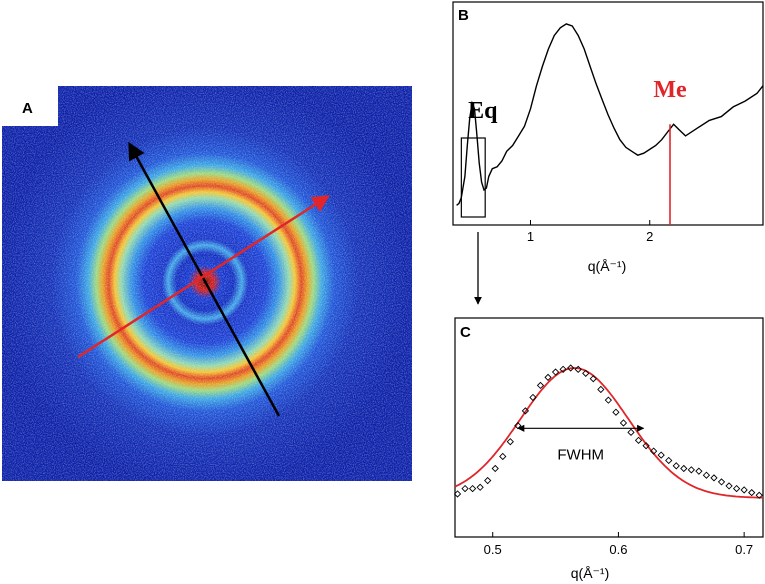  What do you see at coordinates (463, 15) in the screenshot?
I see `panel-b-letter: B` at bounding box center [463, 15].